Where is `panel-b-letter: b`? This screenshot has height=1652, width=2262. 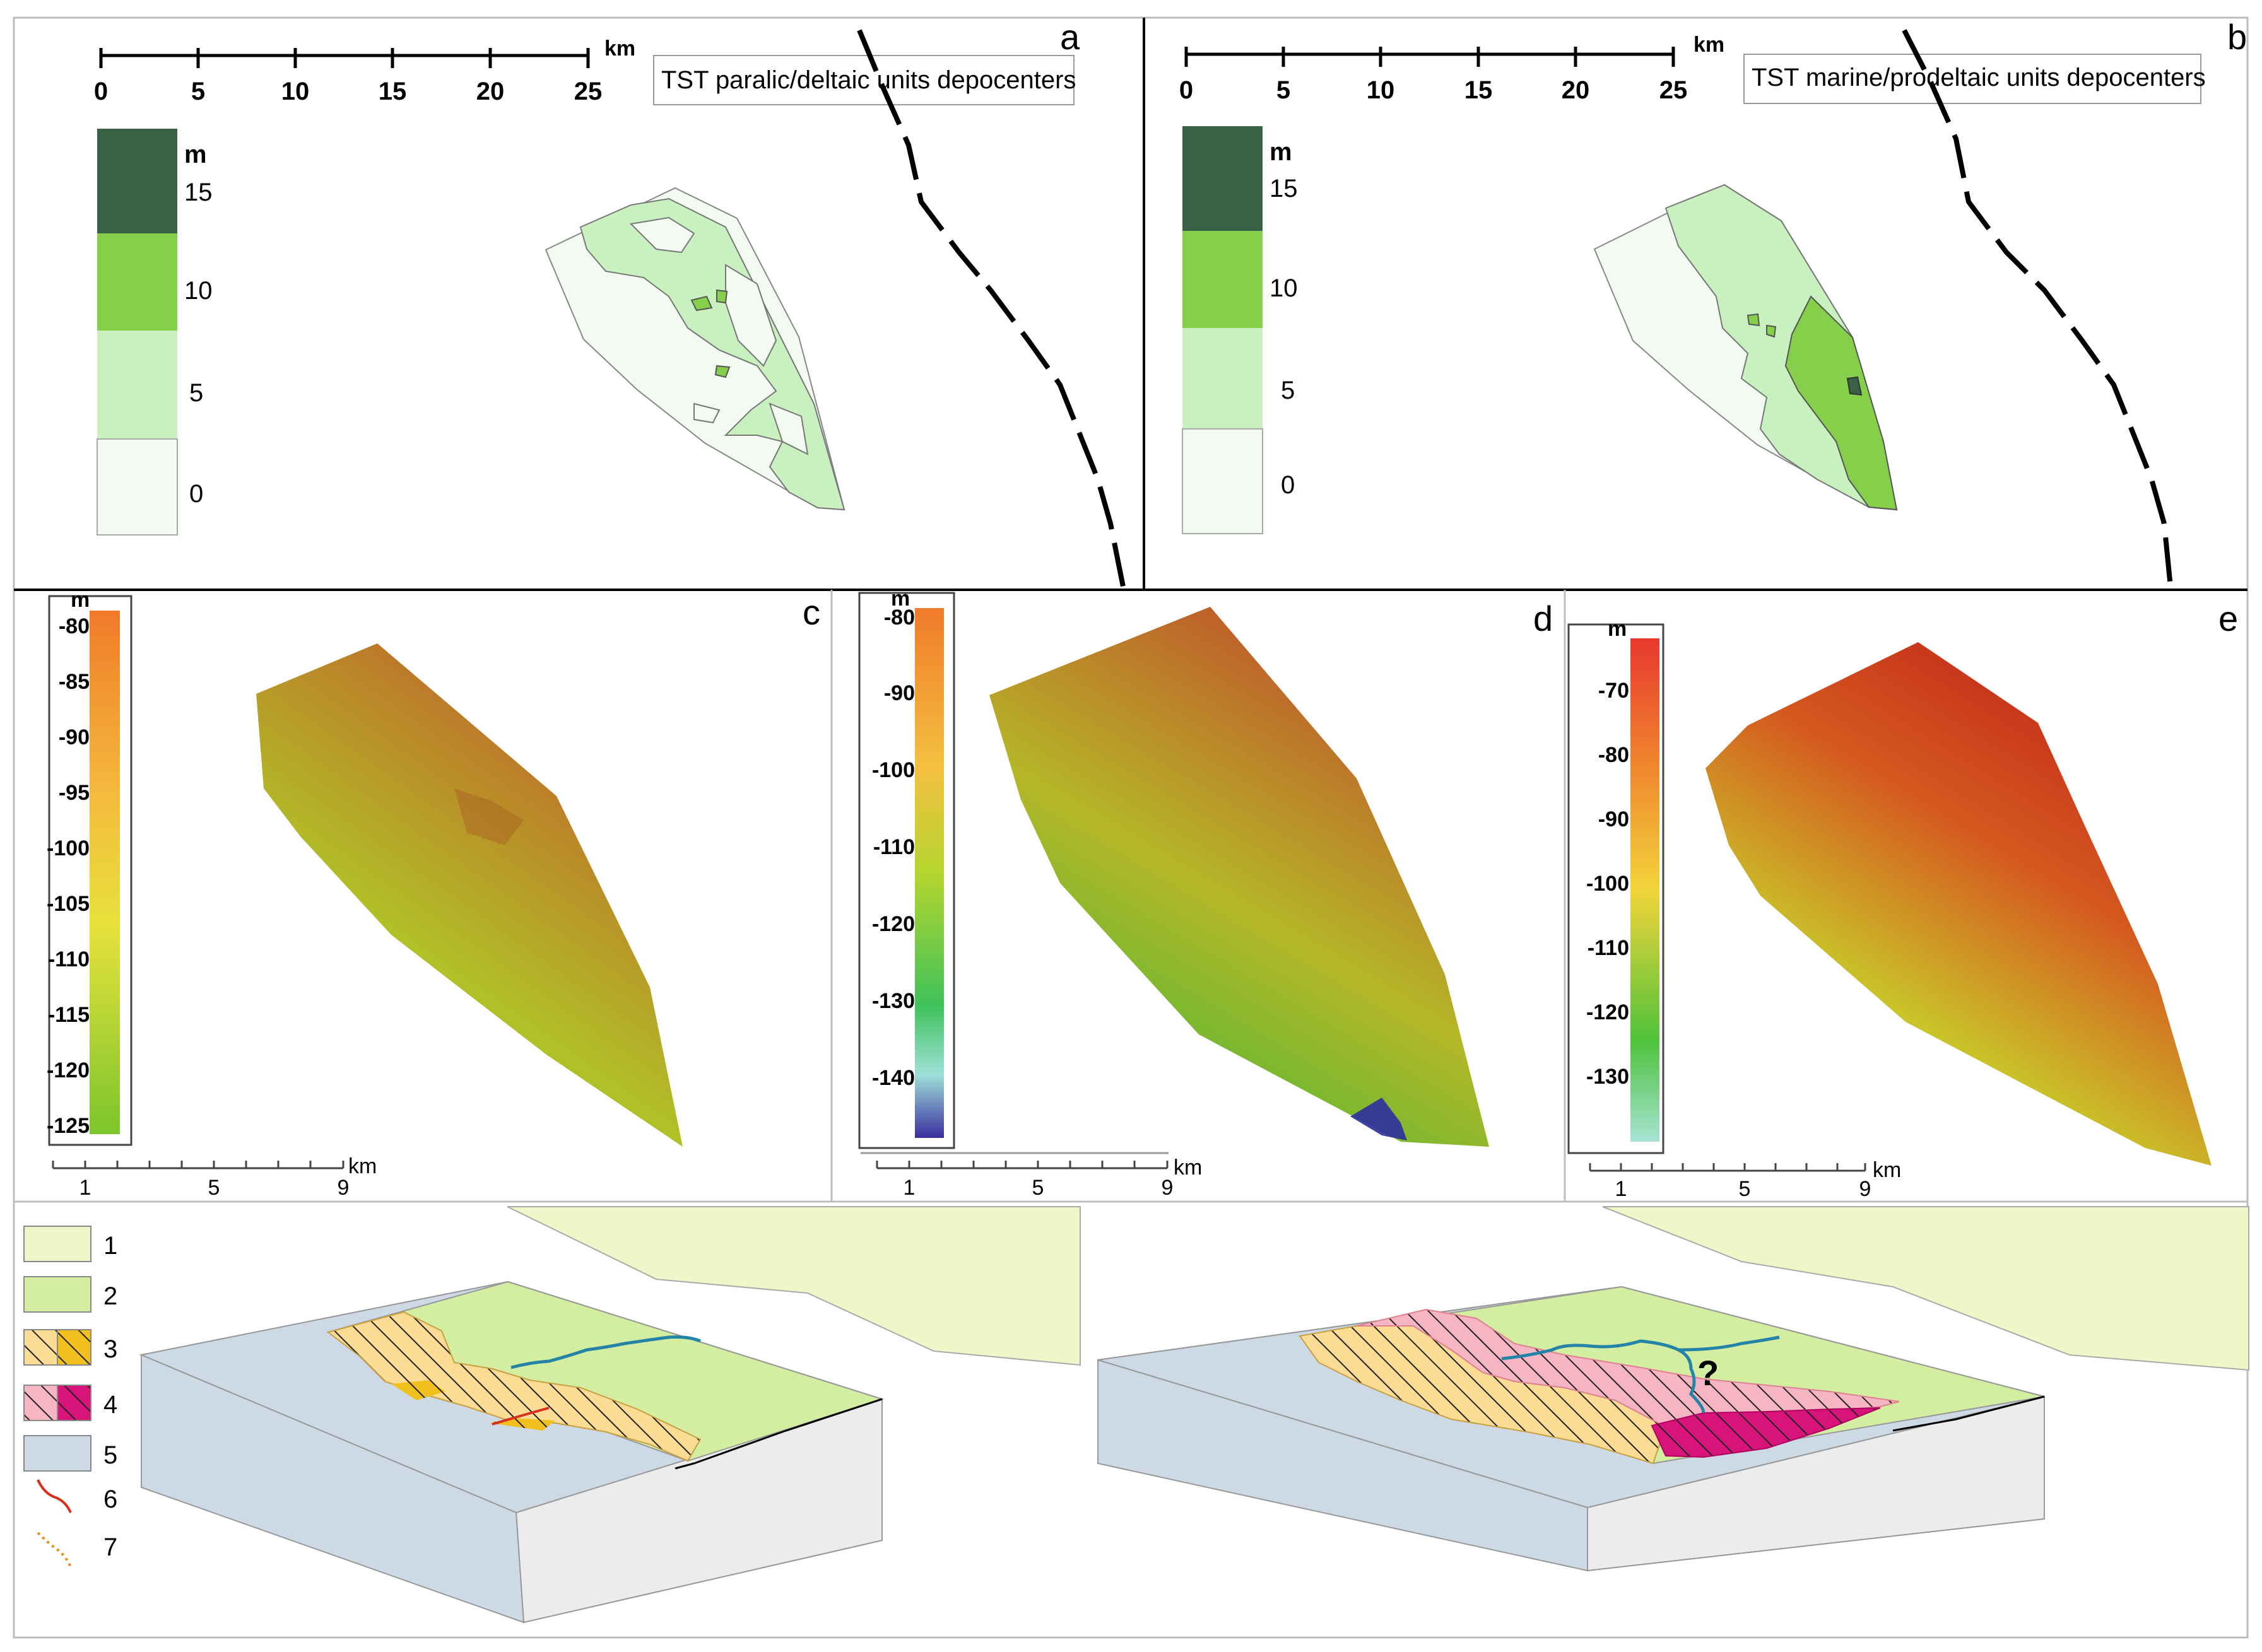 panel-b-letter: b is located at coordinates (2237, 37).